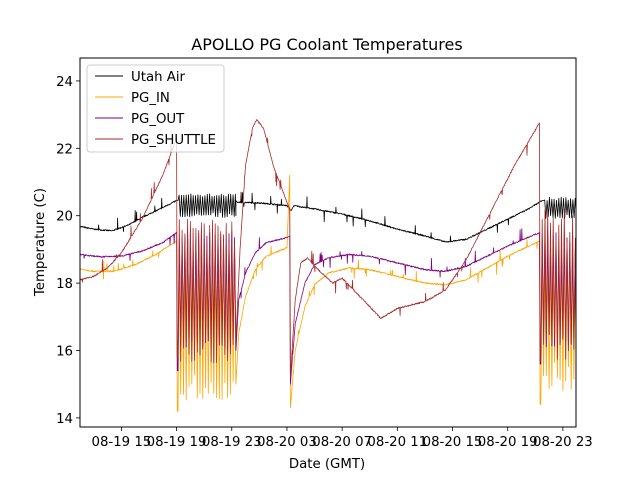 The image size is (640, 480). I want to click on y-tick-label: 18, so click(64, 284).